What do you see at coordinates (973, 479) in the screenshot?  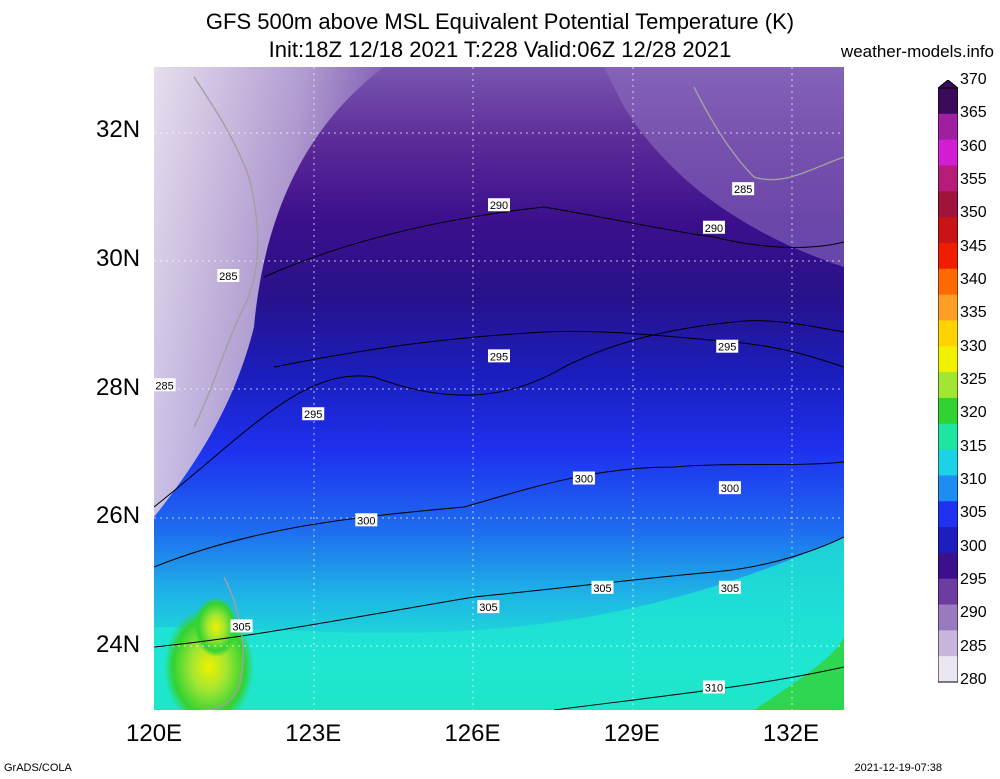 I see `colorbar-label: 310` at bounding box center [973, 479].